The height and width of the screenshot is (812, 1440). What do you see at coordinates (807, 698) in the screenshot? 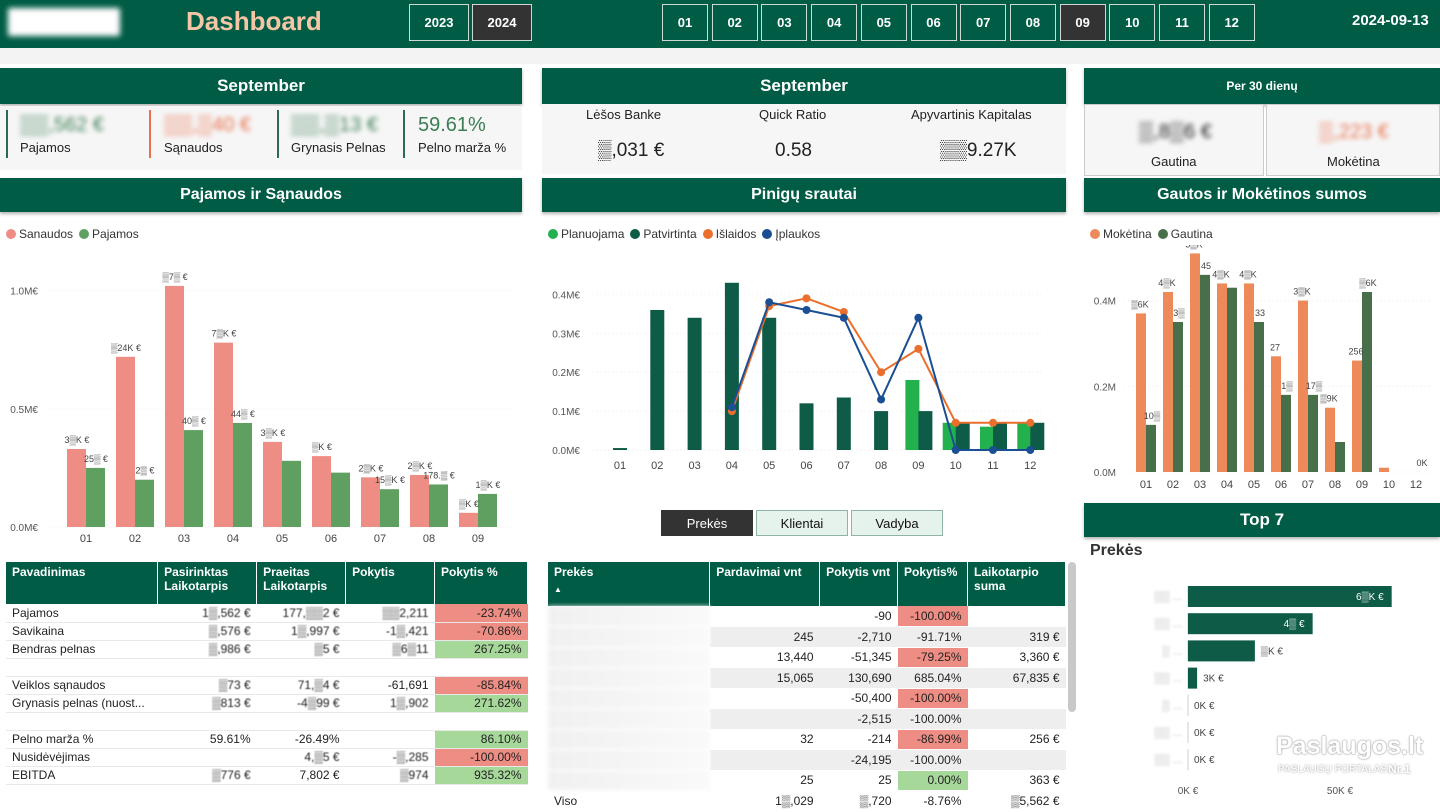
I see `table-row: -50,400 -100.00%` at bounding box center [807, 698].